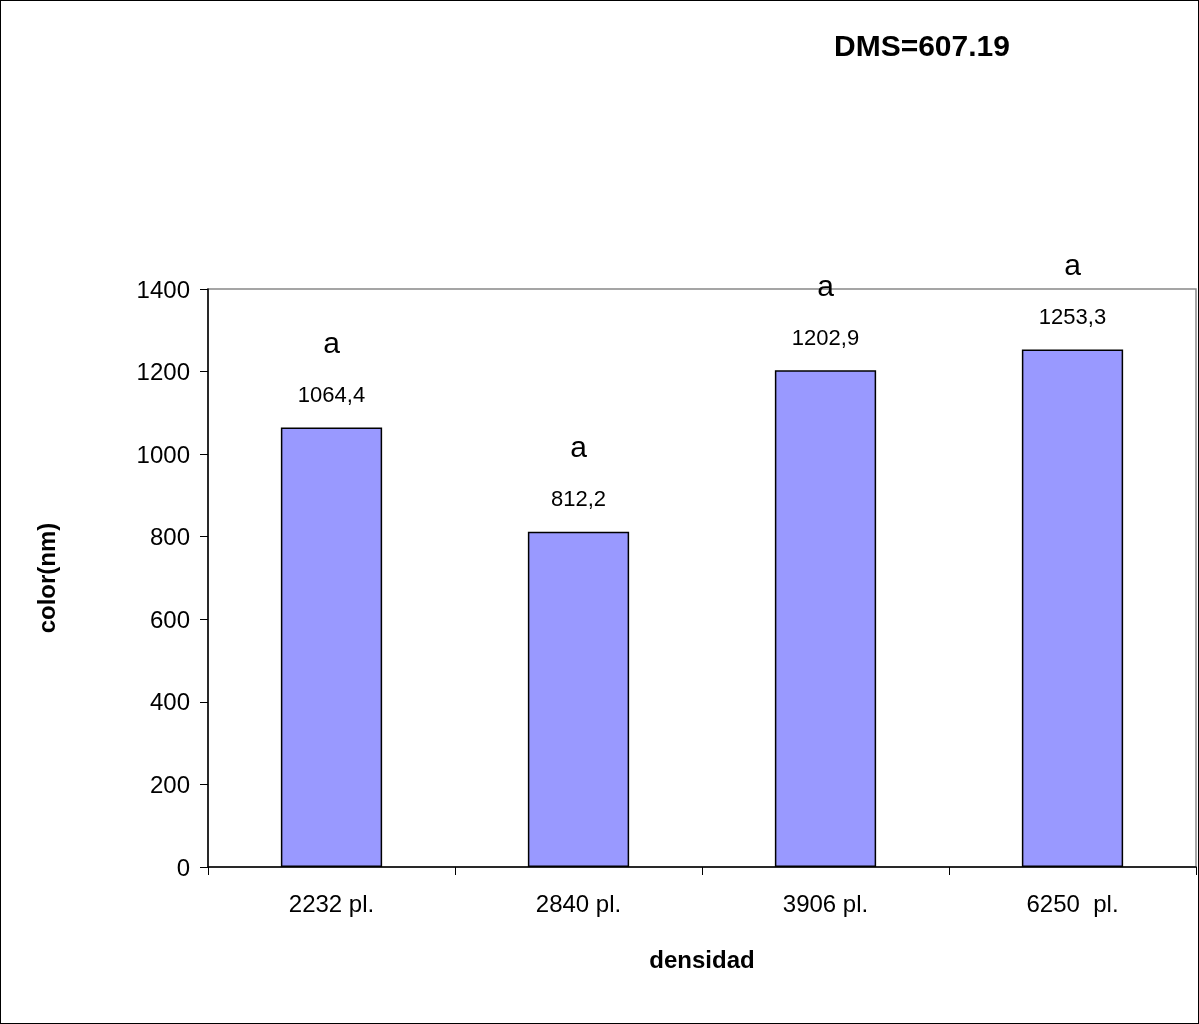 Image resolution: width=1199 pixels, height=1024 pixels. Describe the element at coordinates (169, 619) in the screenshot. I see `y-tick-label: 600` at that location.